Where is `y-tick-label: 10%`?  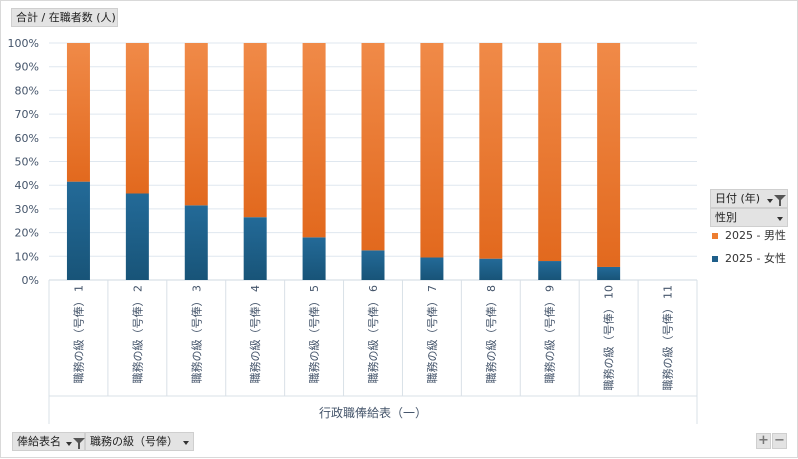
y-tick-label: 10% is located at coordinates (27, 256).